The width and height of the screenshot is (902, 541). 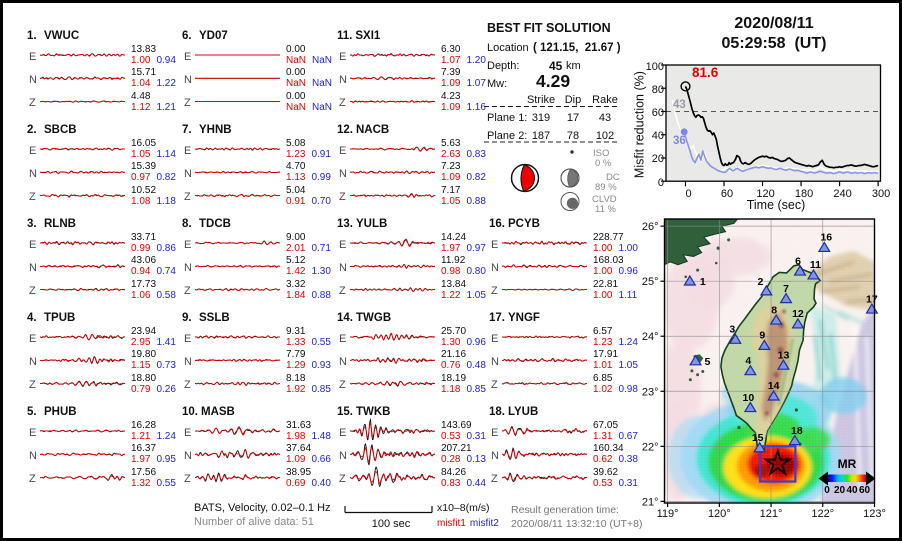 I want to click on trace-misfit2: 0.44, so click(x=476, y=483).